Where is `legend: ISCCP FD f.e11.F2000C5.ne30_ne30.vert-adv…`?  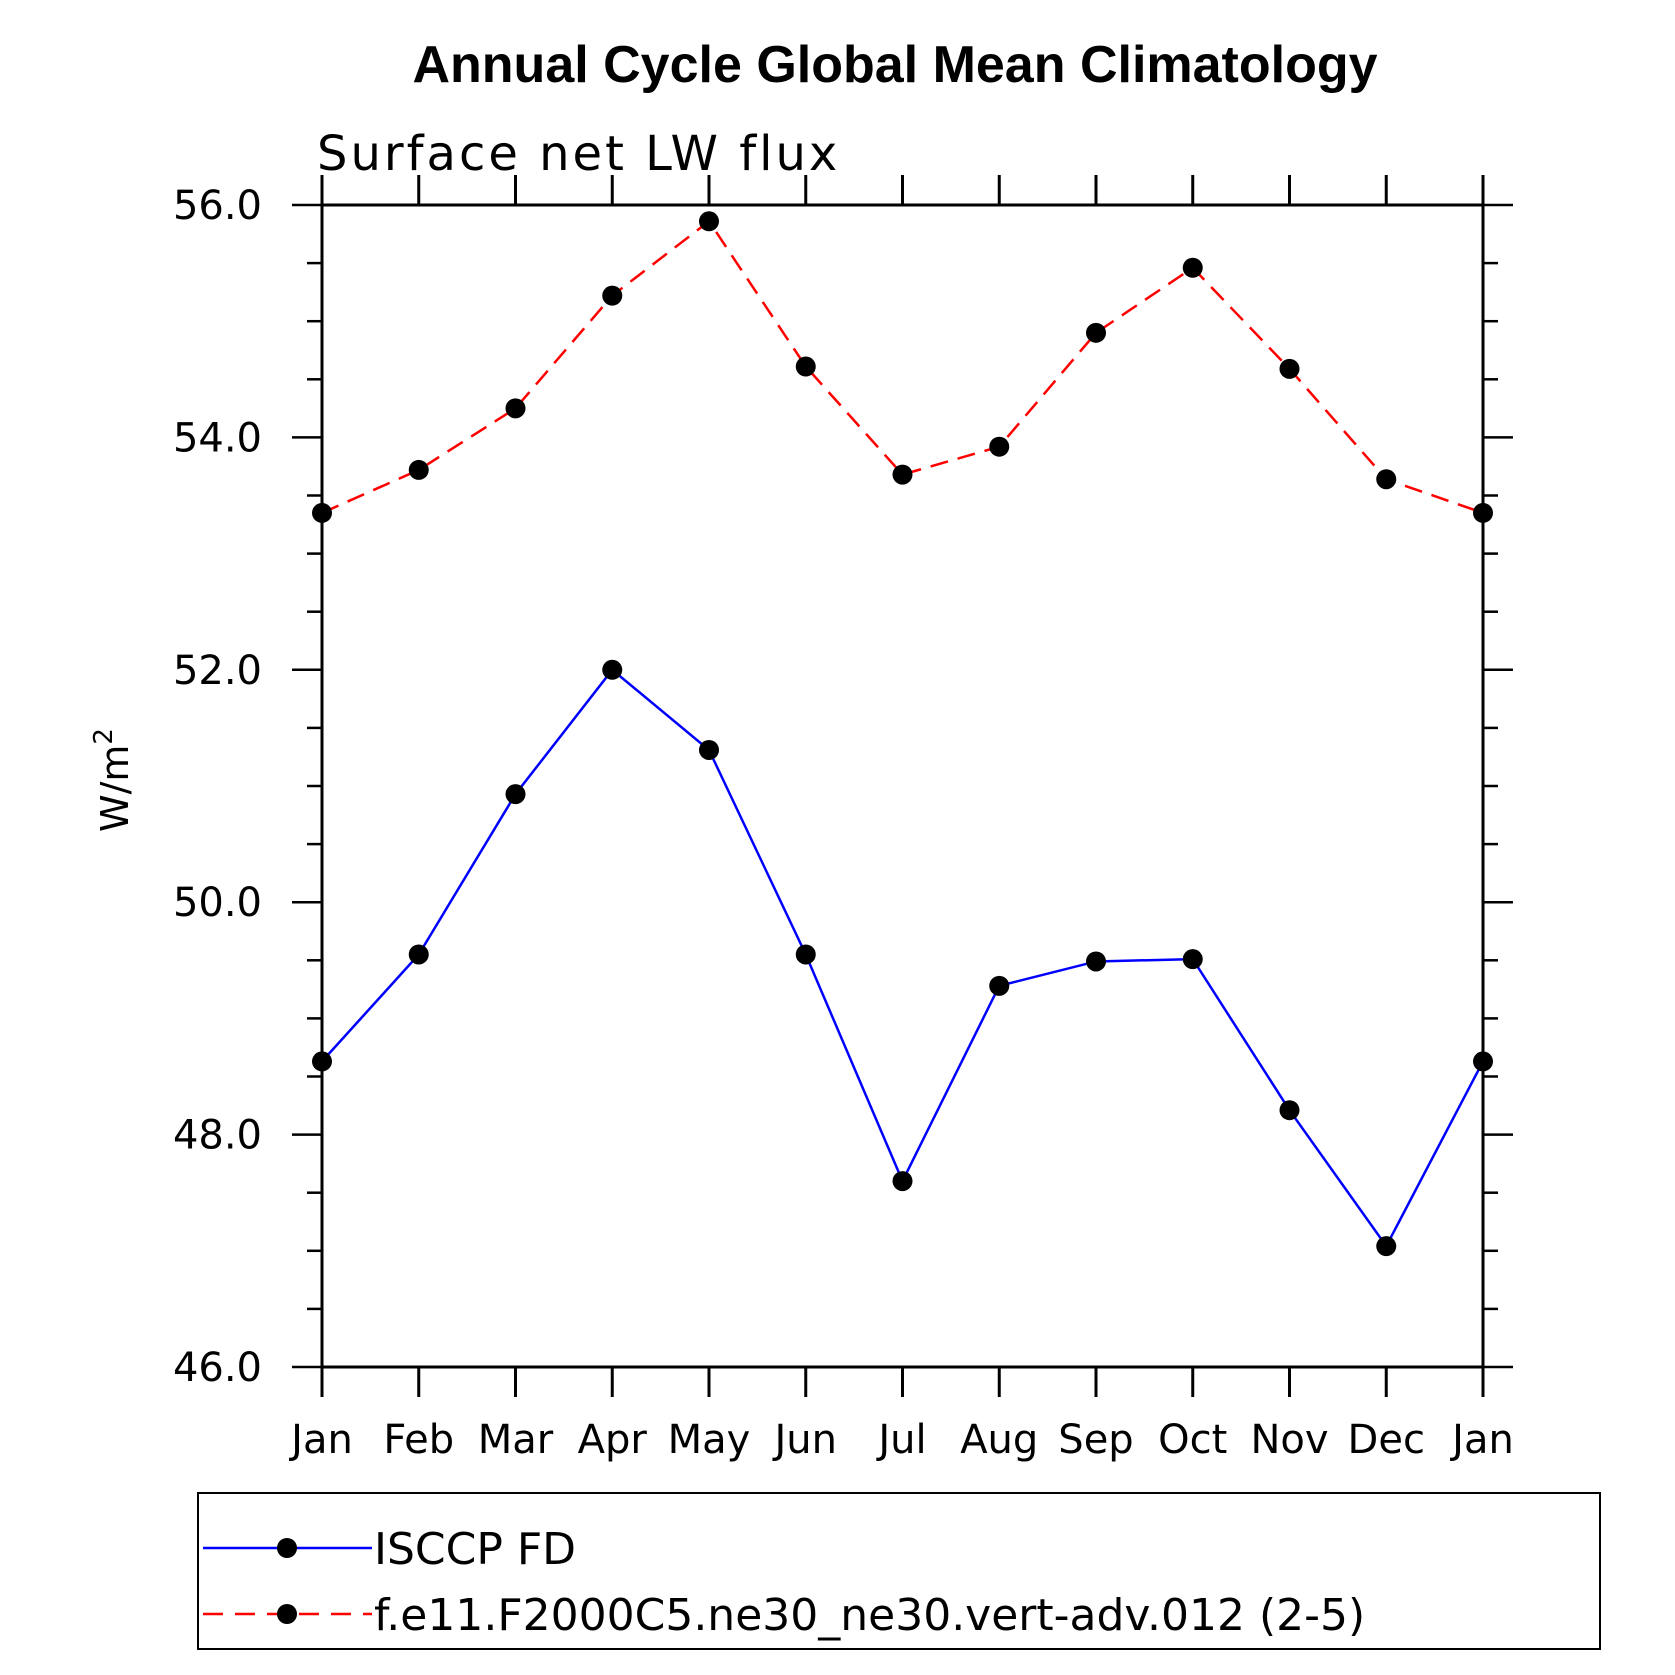 legend: ISCCP FD f.e11.F2000C5.ne30_ne30.vert-adv… is located at coordinates (899, 1571).